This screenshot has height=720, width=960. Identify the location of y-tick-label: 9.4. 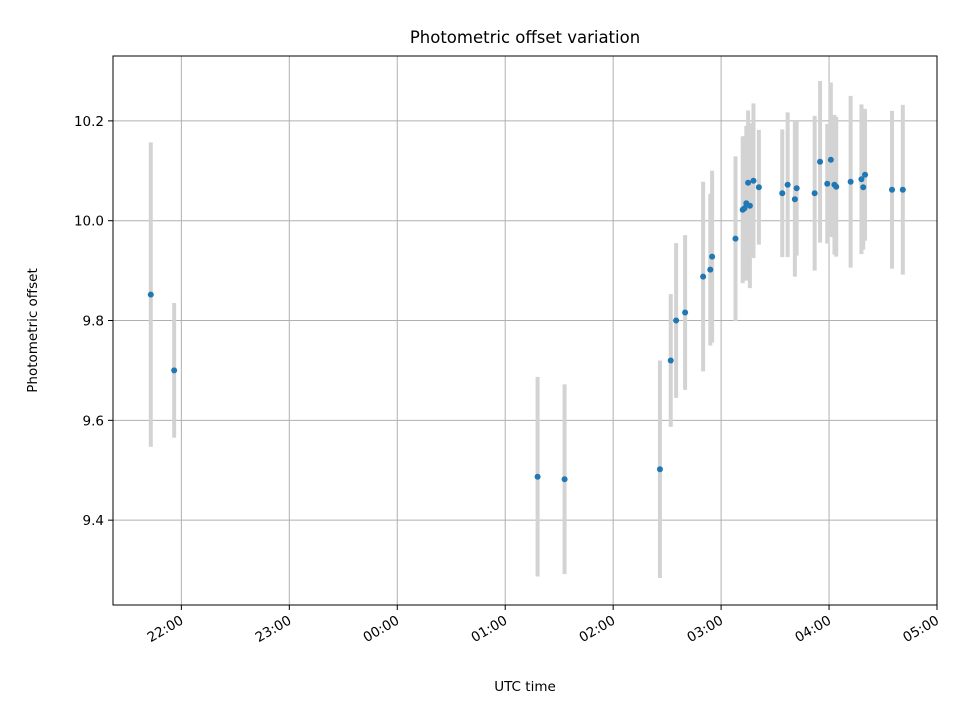
(93, 521).